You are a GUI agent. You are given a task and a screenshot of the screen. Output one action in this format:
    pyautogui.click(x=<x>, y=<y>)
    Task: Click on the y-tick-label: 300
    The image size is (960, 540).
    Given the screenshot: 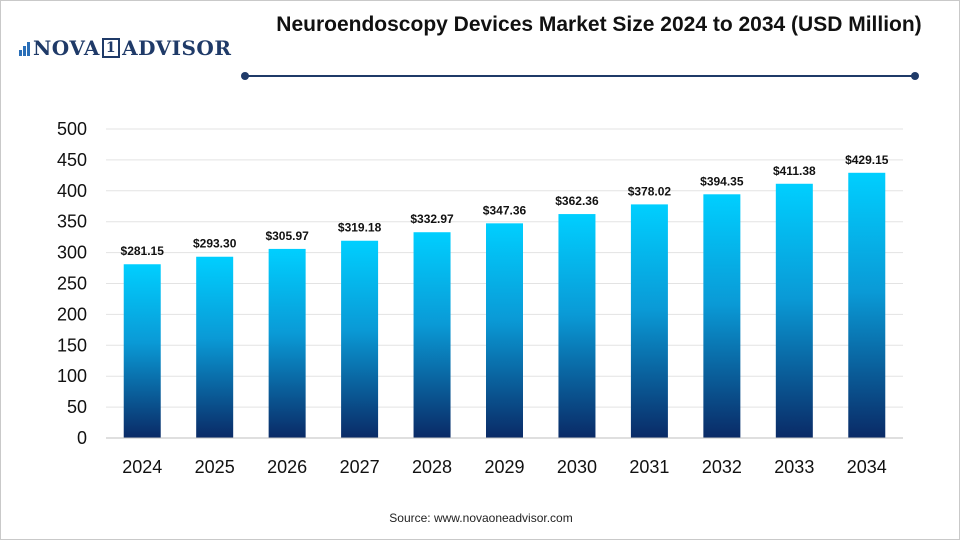 What is the action you would take?
    pyautogui.click(x=72, y=253)
    